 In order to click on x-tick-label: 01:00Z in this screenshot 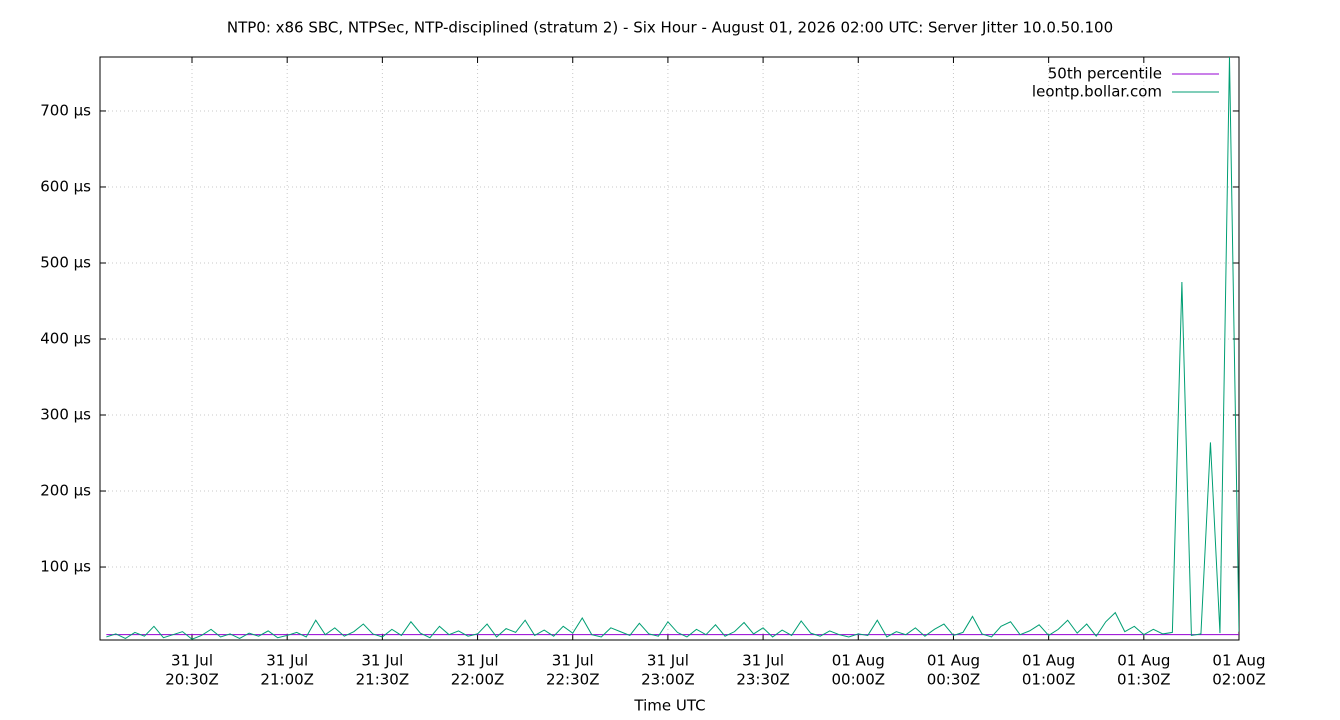, I will do `click(1049, 680)`.